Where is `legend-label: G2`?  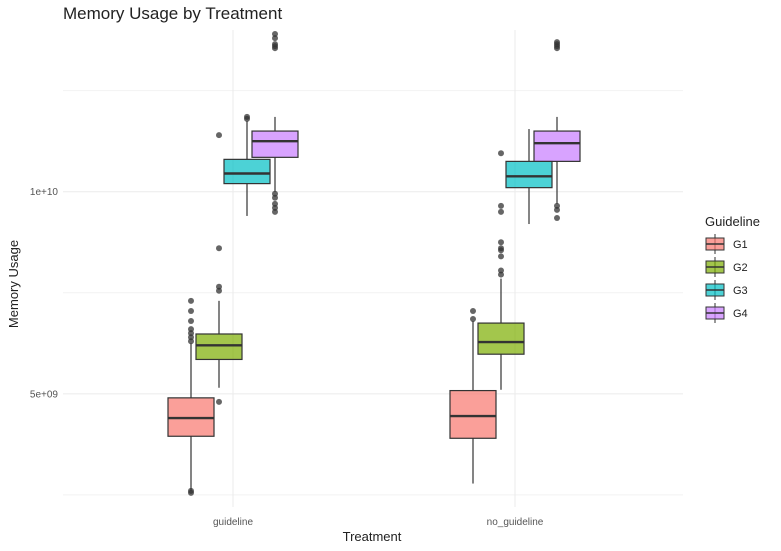
legend-label: G2 is located at coordinates (740, 268).